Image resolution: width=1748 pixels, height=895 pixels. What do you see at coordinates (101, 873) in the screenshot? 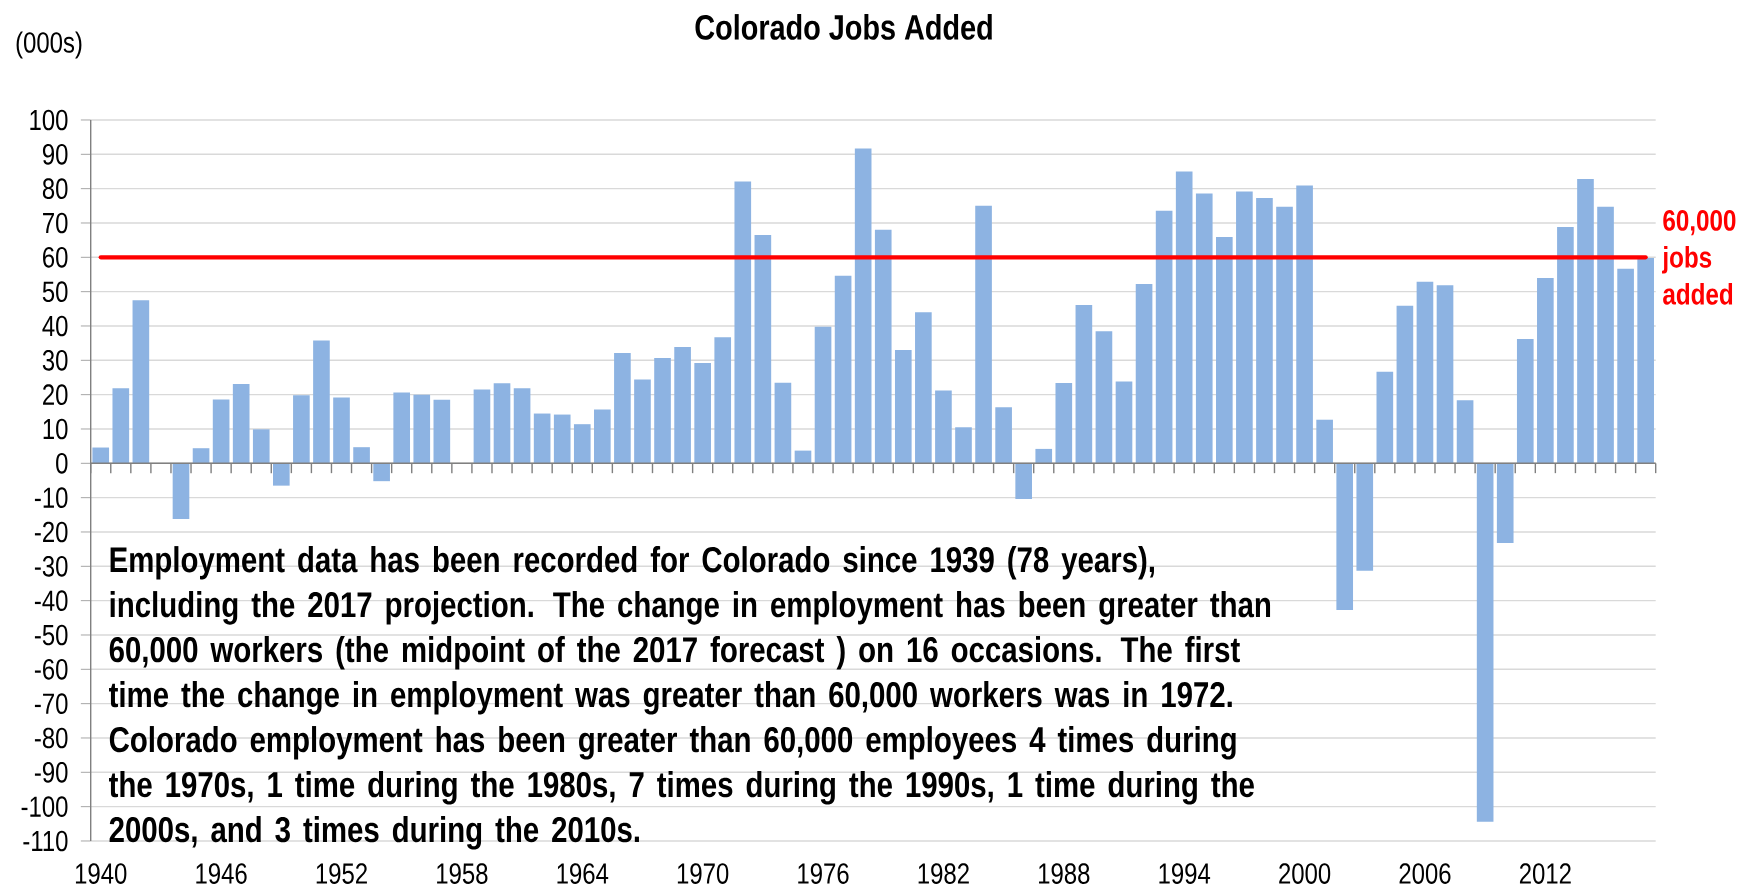
I see `x-tick-label: 1940` at bounding box center [101, 873].